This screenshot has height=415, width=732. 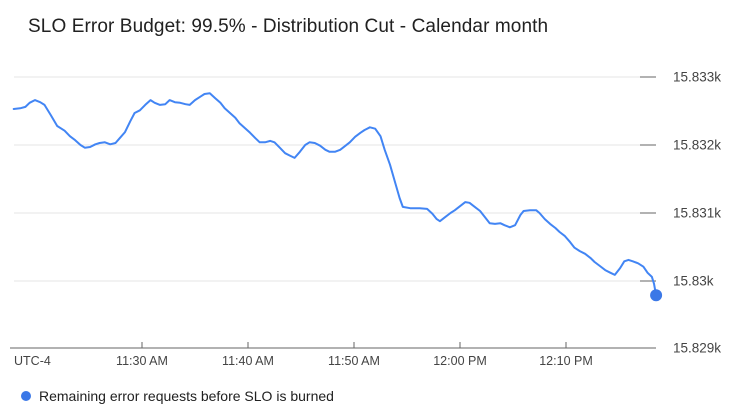 I want to click on series-end-dot, so click(x=656, y=295).